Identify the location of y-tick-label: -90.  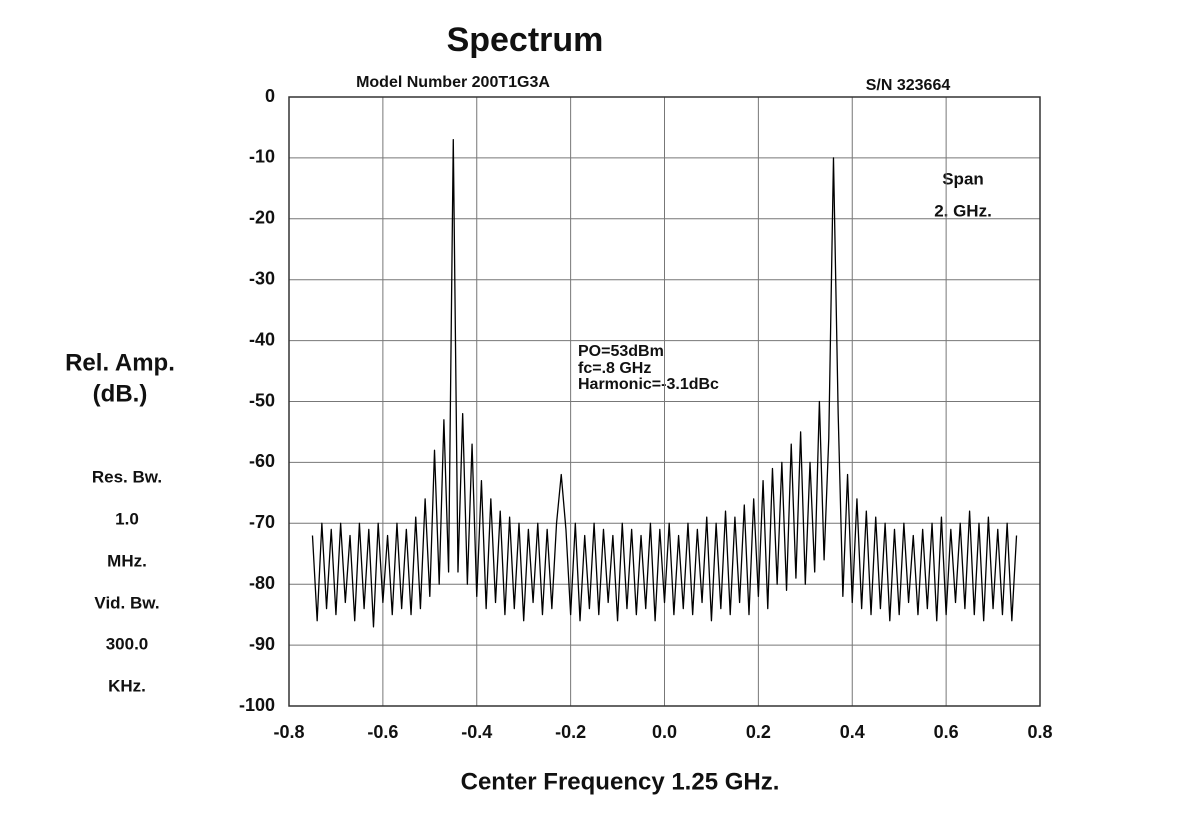
(262, 644).